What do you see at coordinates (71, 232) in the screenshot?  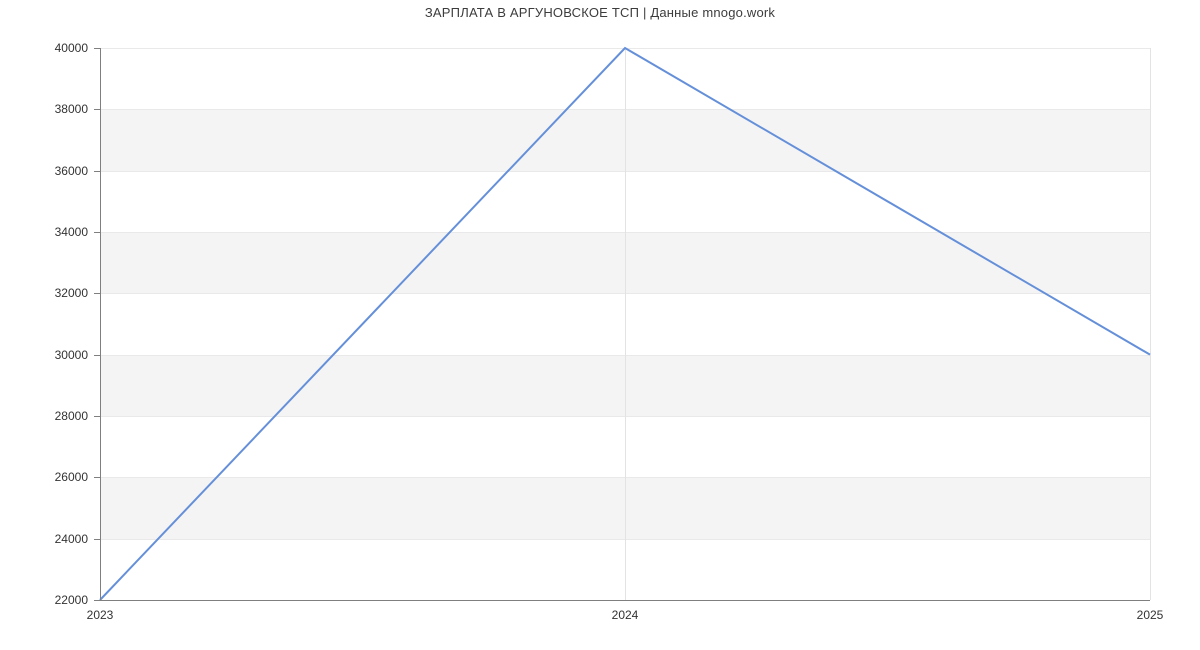 I see `y-tick-label: 34000` at bounding box center [71, 232].